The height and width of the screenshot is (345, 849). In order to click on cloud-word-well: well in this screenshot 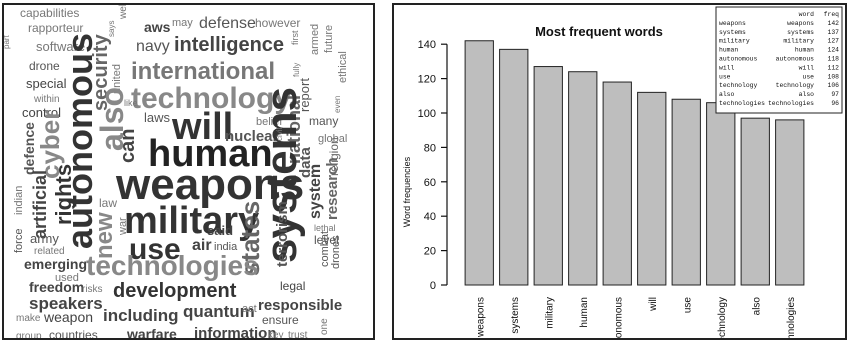, I will do `click(123, 12)`.